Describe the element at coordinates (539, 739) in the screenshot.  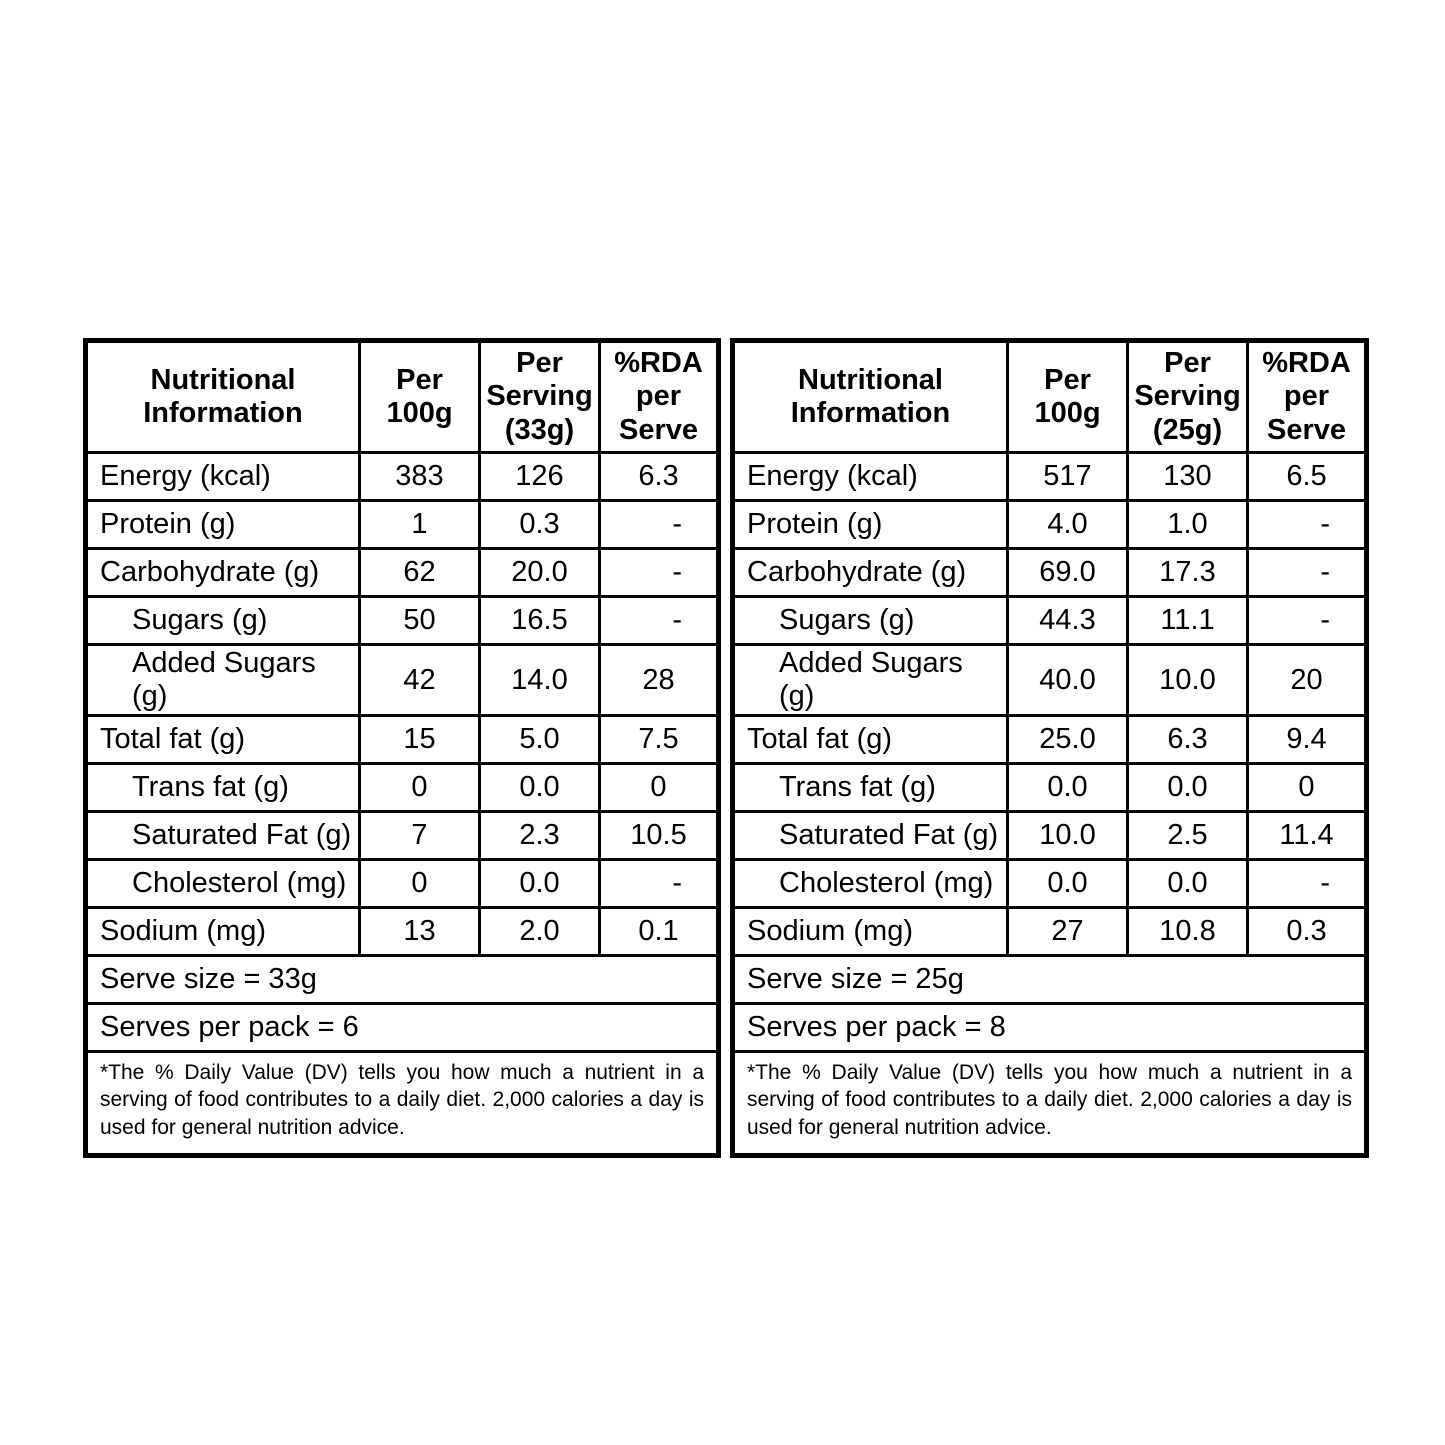
I see `value-per-serving: 5.0` at that location.